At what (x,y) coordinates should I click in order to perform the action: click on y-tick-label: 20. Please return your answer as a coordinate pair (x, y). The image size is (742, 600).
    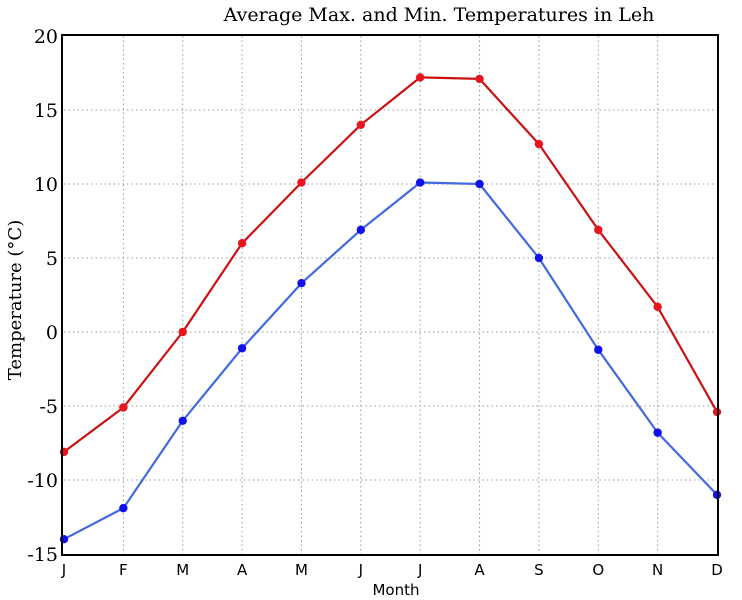
    Looking at the image, I should click on (46, 37).